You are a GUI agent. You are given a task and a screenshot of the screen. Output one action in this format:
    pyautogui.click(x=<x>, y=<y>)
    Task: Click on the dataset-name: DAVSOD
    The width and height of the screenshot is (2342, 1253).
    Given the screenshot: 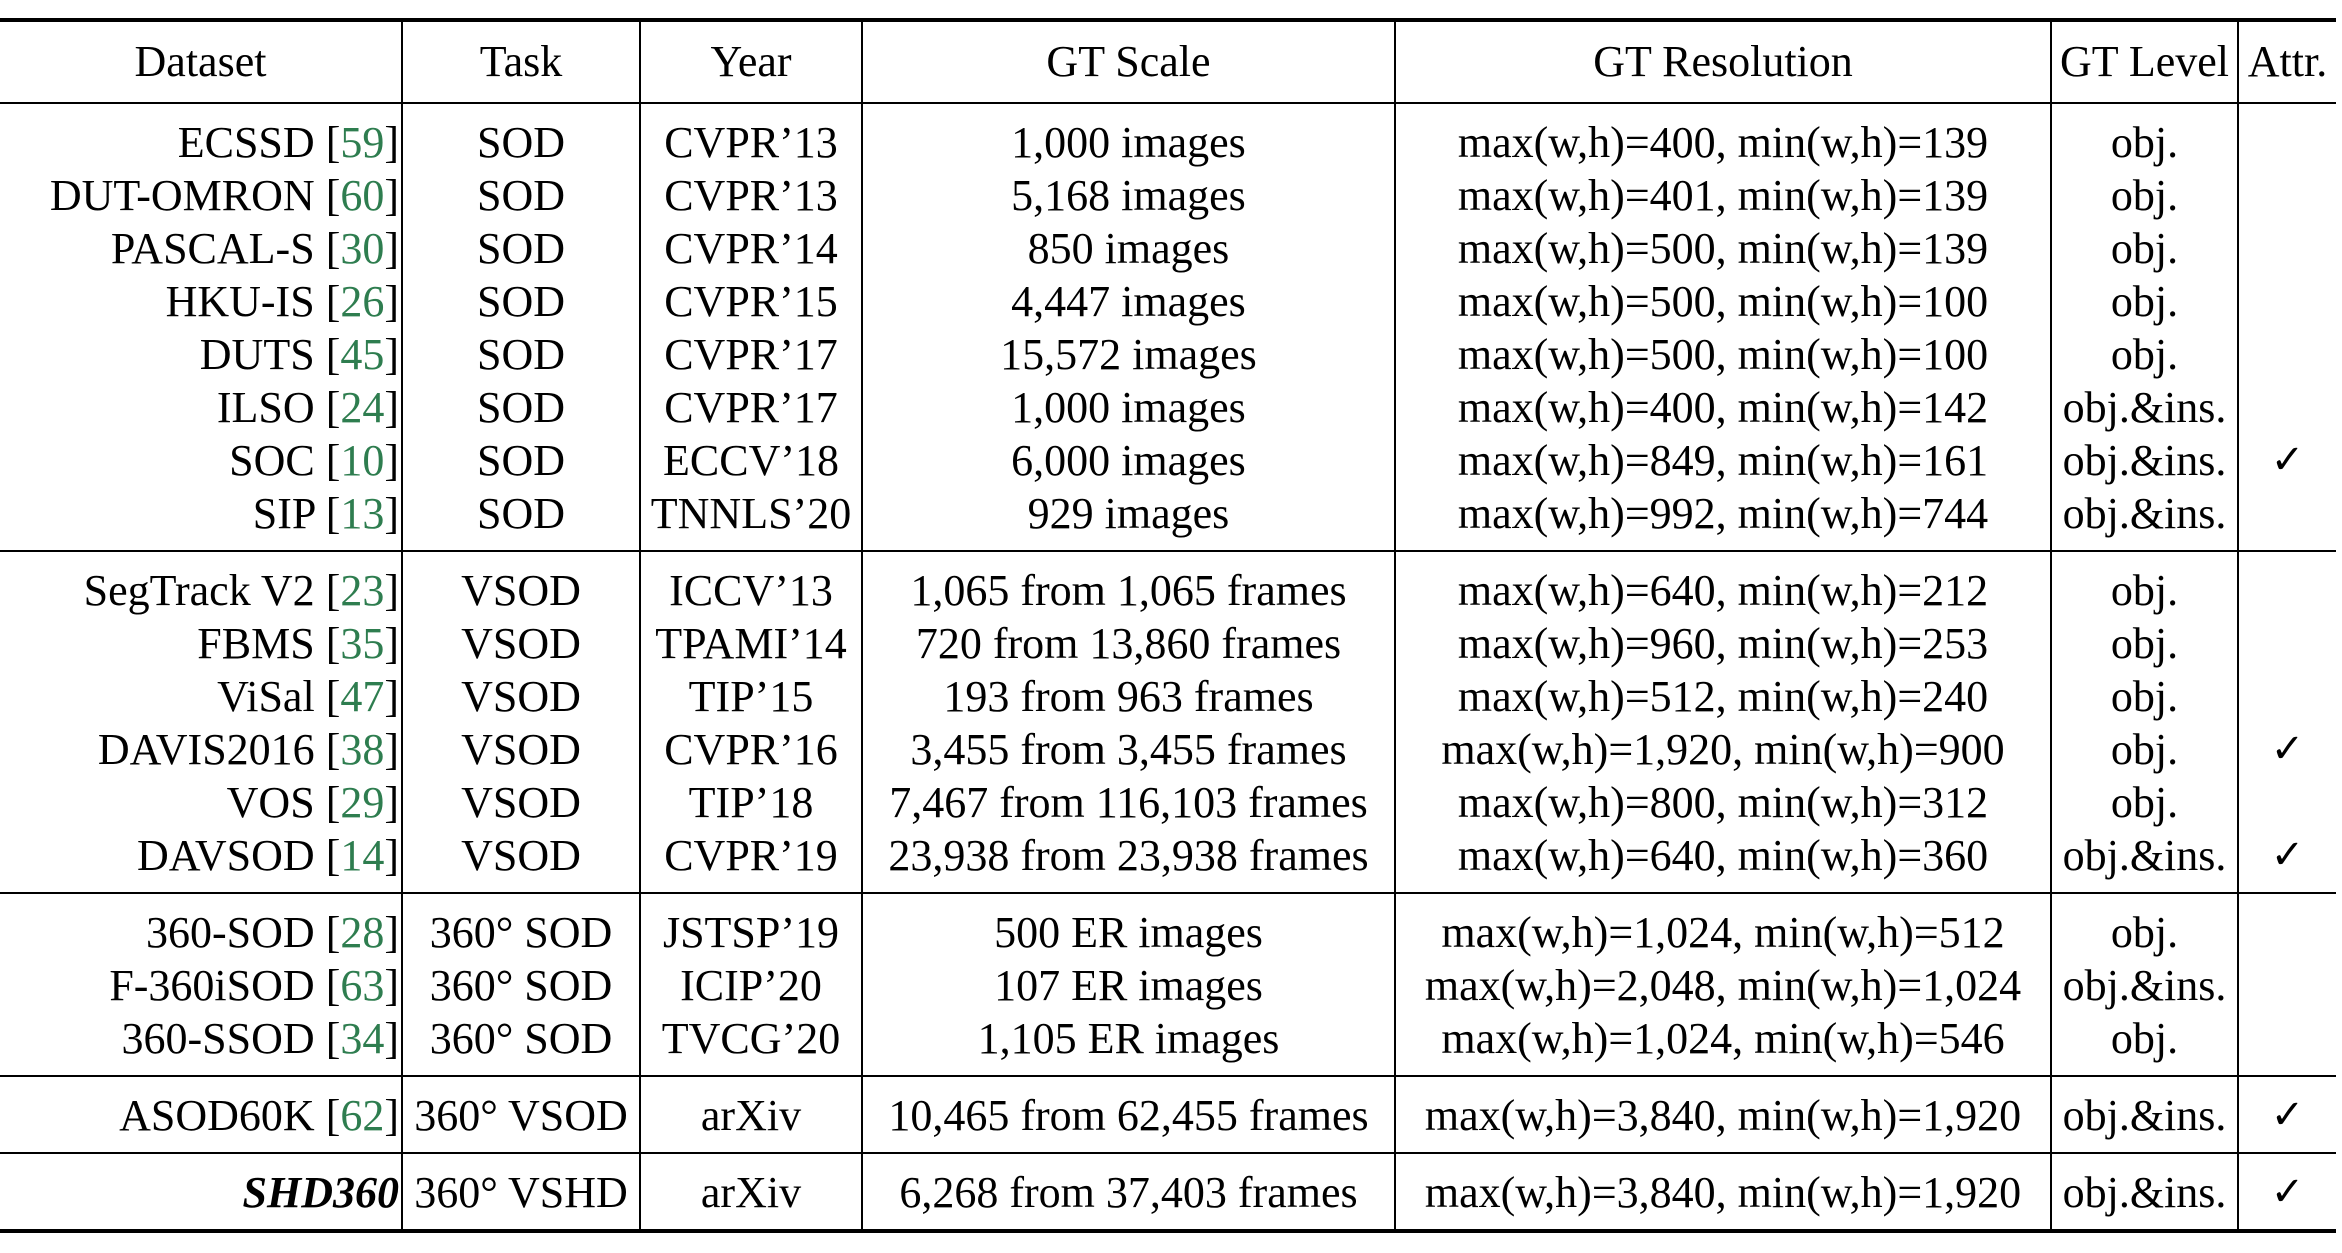 What is the action you would take?
    pyautogui.click(x=226, y=855)
    